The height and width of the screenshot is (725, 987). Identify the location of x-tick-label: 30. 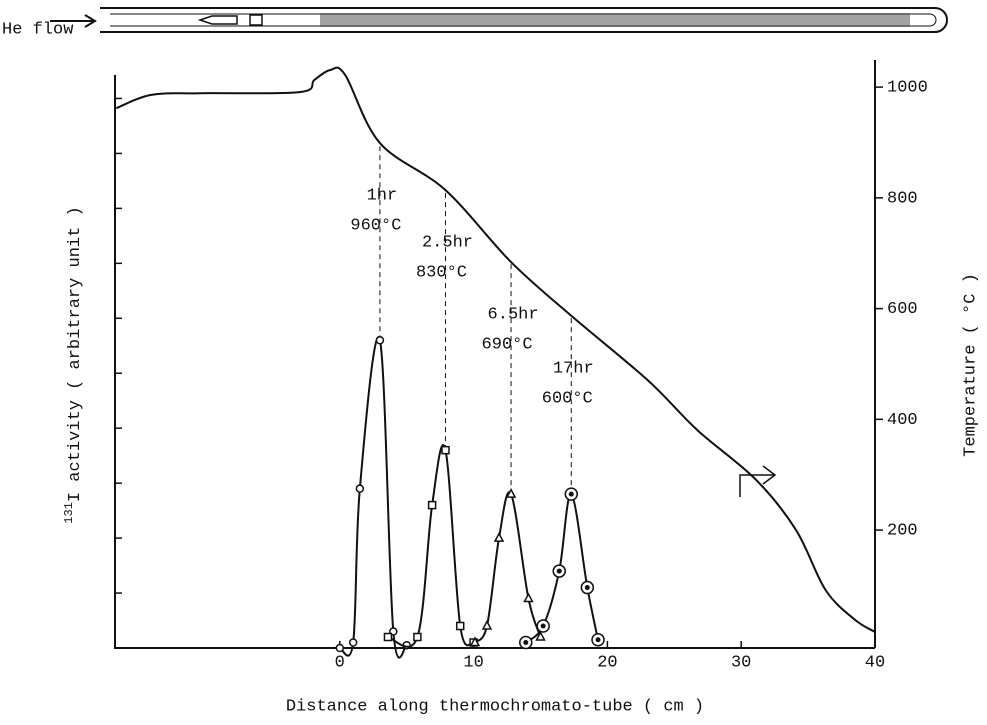
(741, 662).